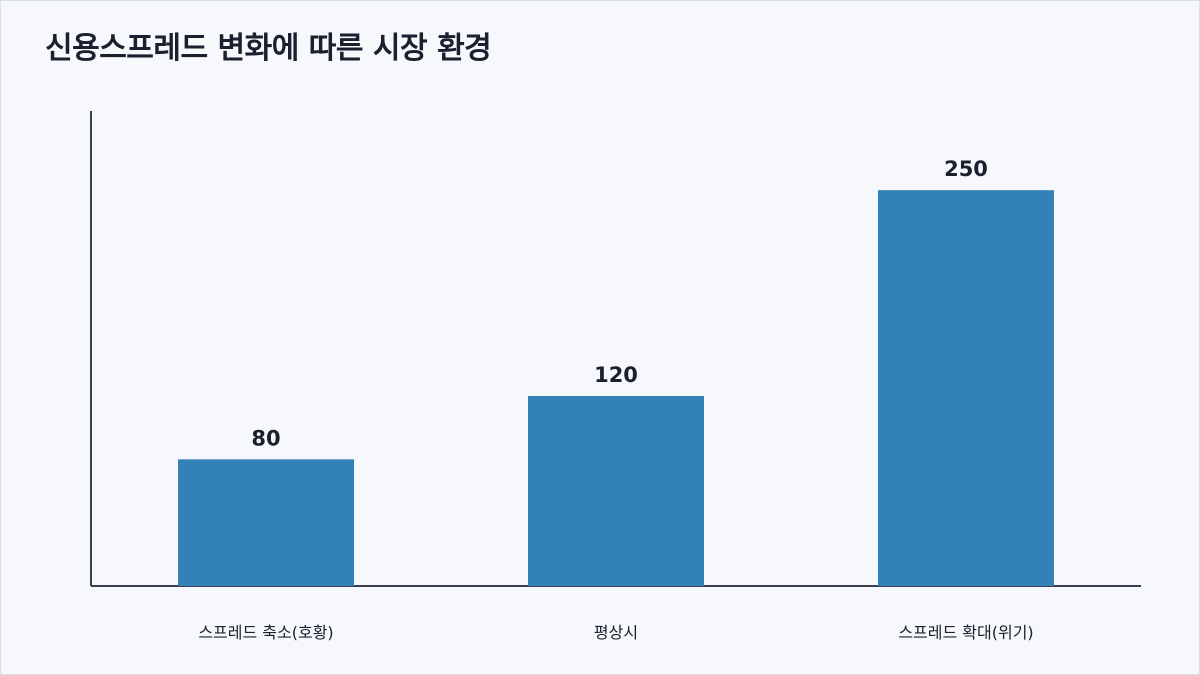 The image size is (1200, 675). Describe the element at coordinates (966, 169) in the screenshot. I see `bar-value-label-3: 250` at that location.